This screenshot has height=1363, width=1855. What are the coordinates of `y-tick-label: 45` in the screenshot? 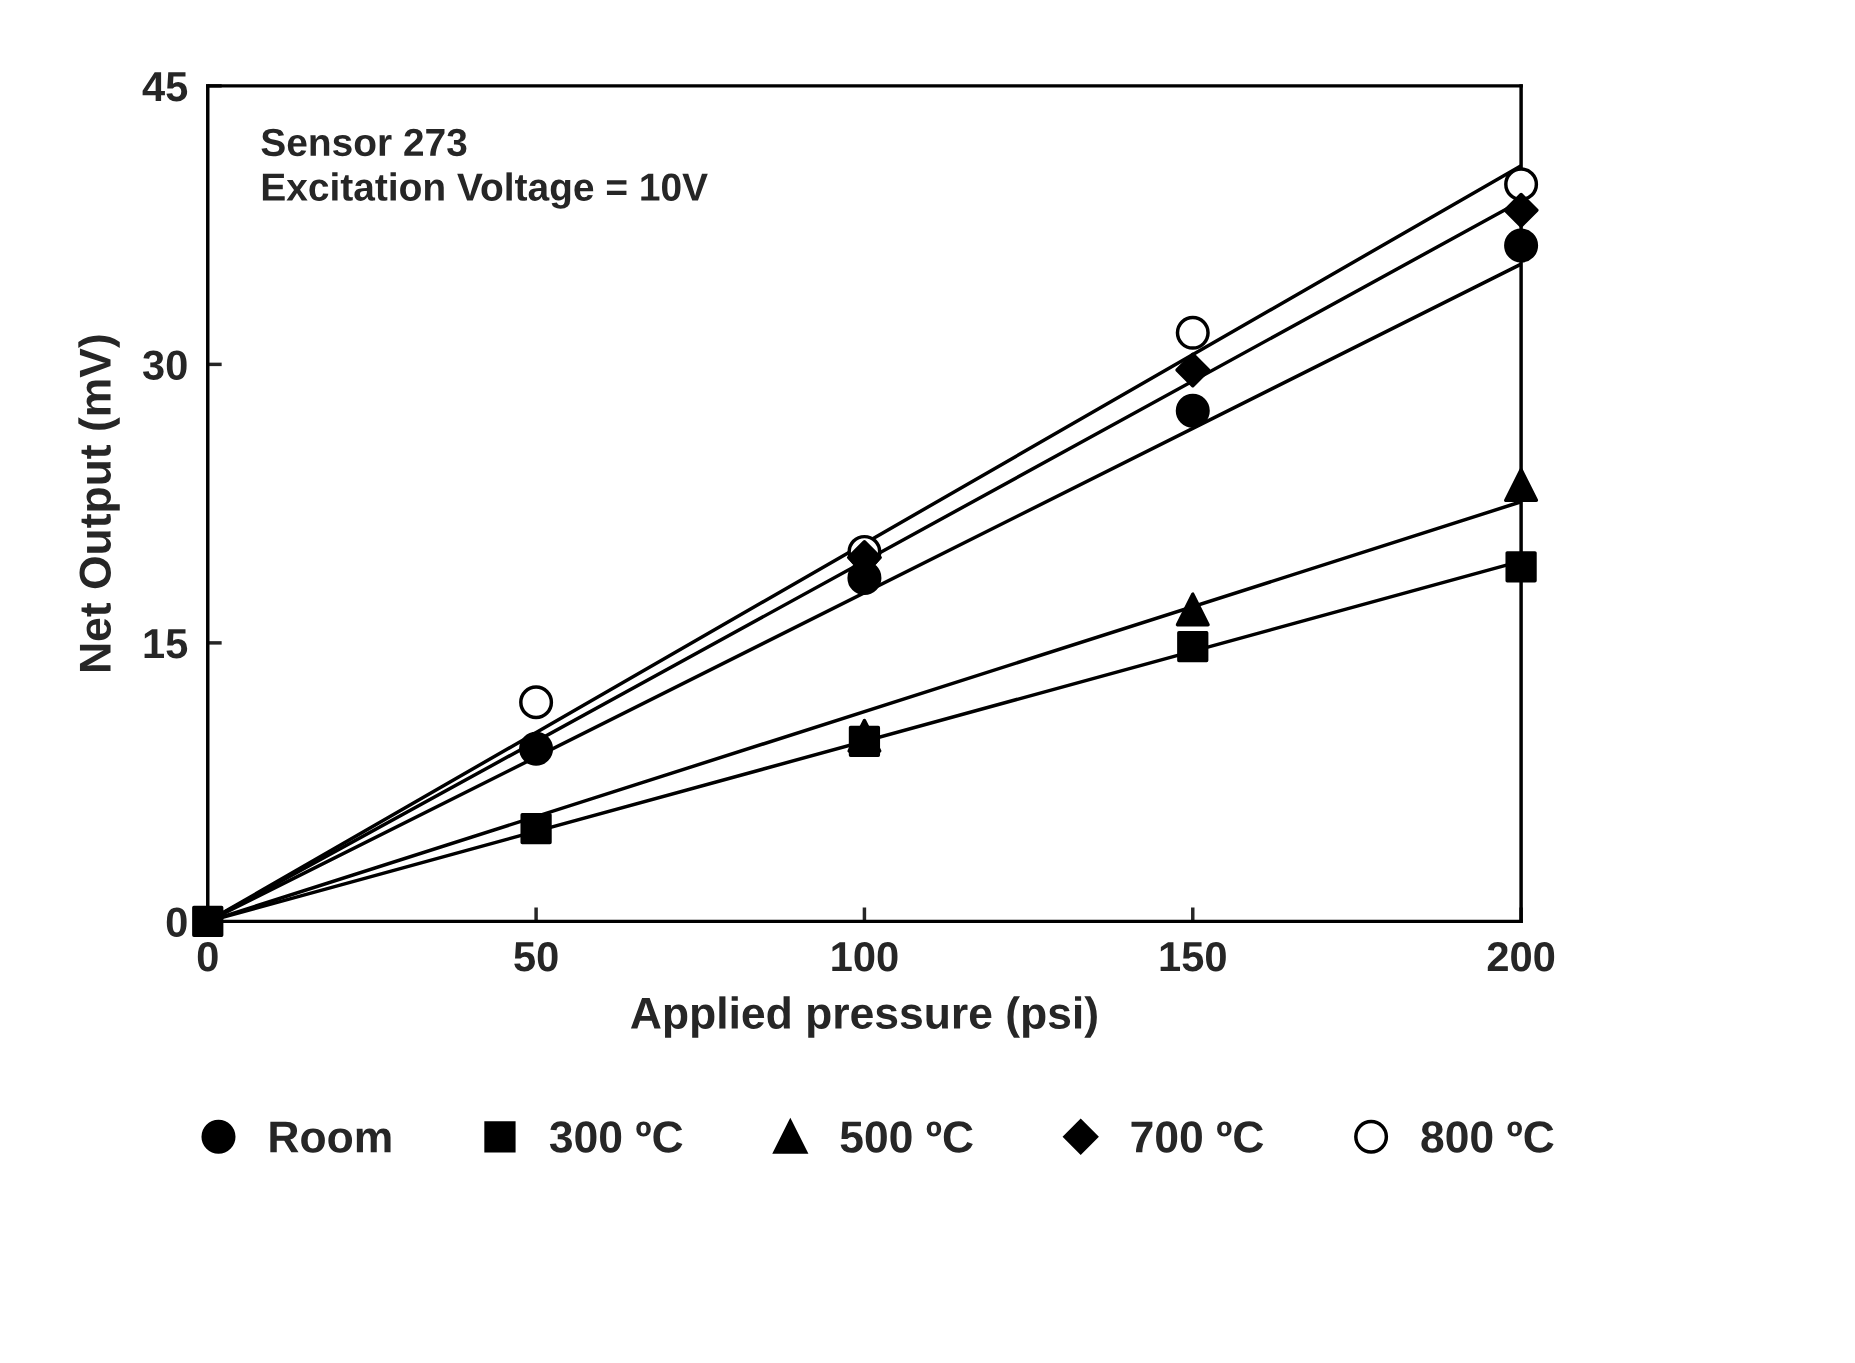 It's located at (165, 87).